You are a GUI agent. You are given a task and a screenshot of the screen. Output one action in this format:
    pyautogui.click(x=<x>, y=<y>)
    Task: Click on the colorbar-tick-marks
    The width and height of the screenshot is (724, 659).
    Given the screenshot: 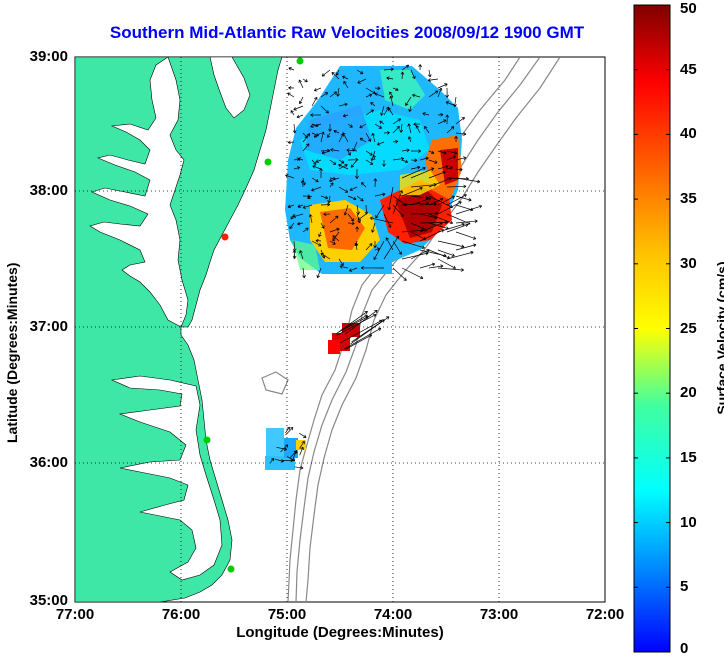 What is the action you would take?
    pyautogui.click(x=652, y=328)
    